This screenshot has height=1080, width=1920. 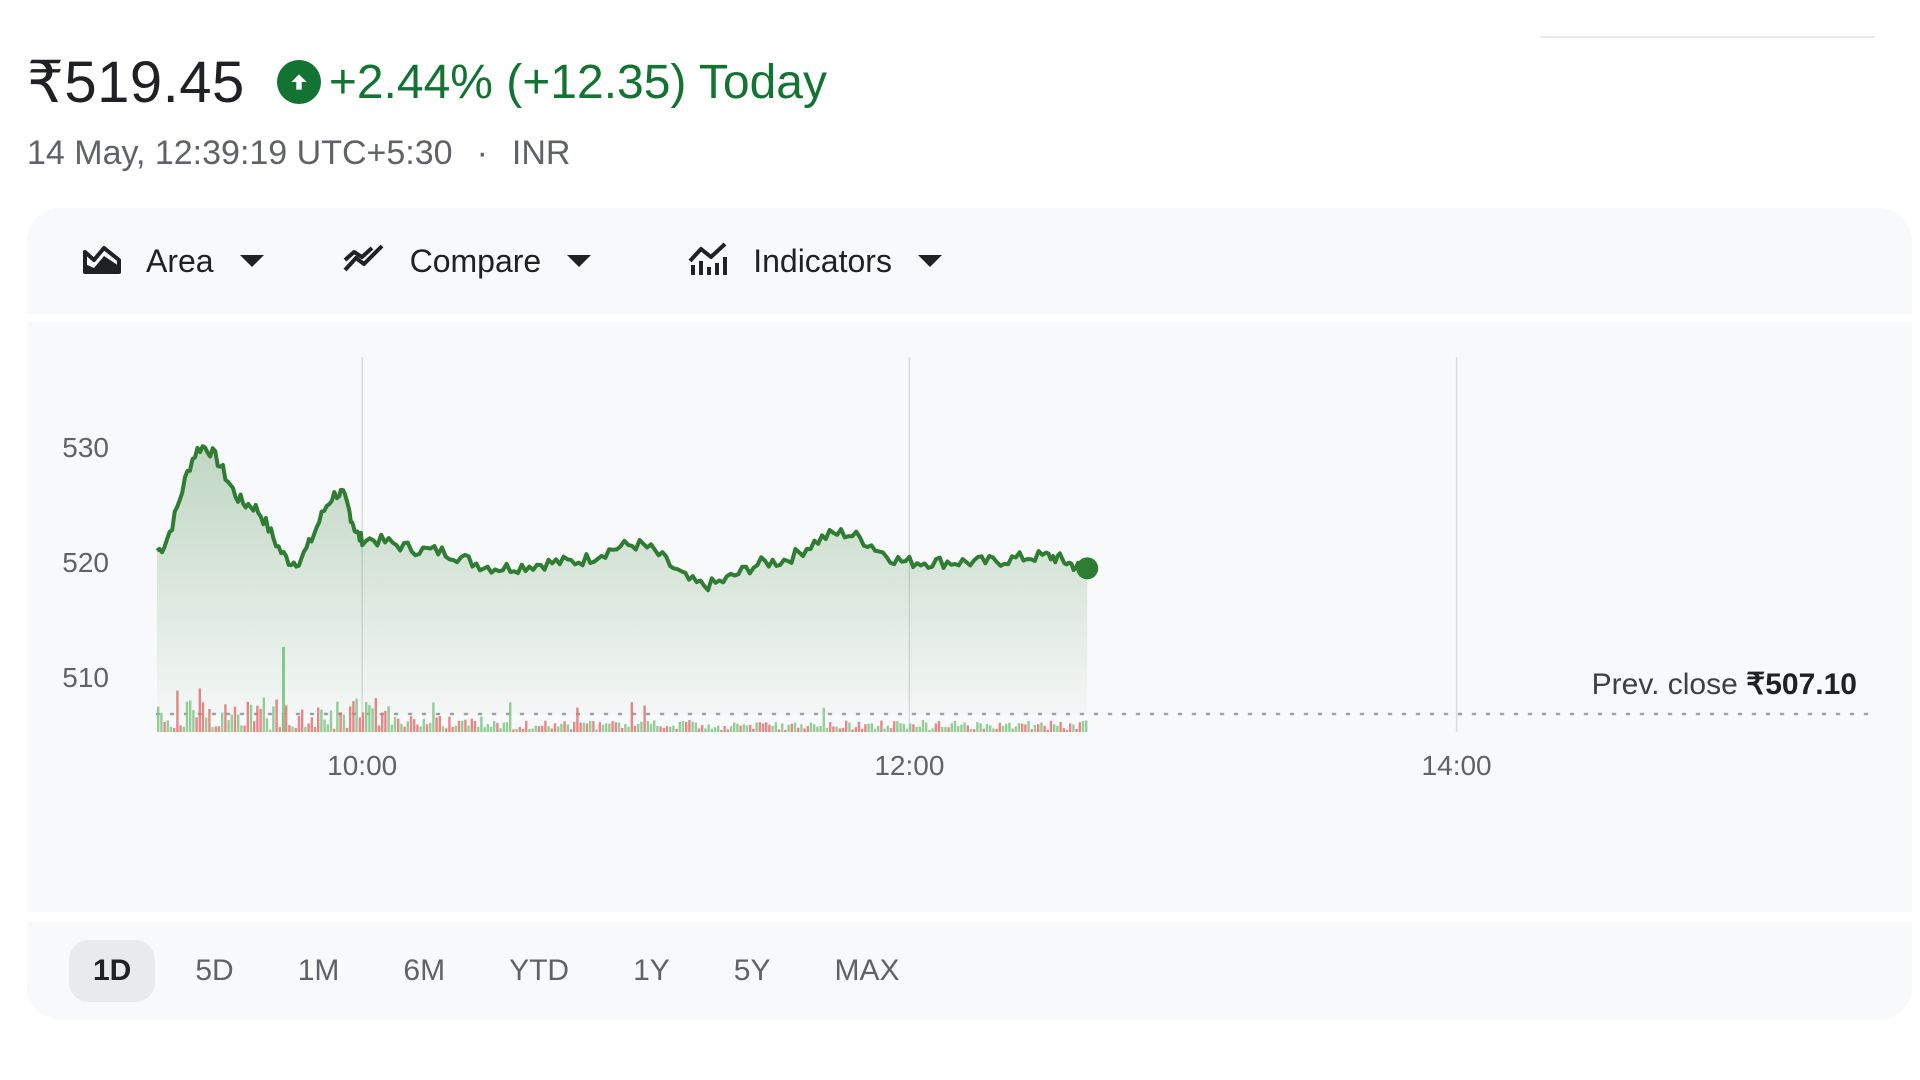 I want to click on range-1y: 1Y, so click(x=651, y=970).